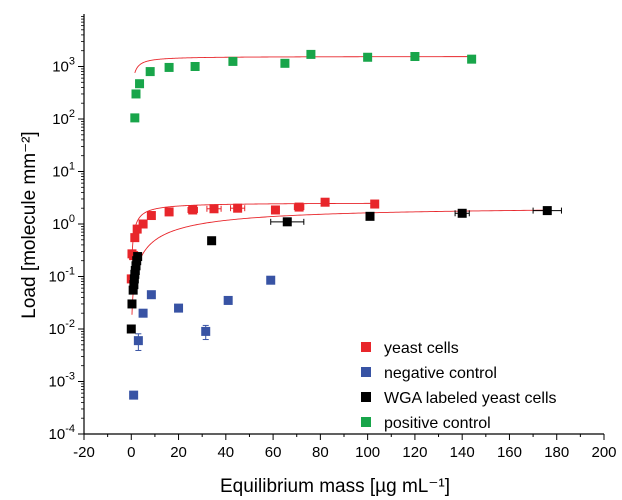  I want to click on x-tick-label: 40, so click(225, 452).